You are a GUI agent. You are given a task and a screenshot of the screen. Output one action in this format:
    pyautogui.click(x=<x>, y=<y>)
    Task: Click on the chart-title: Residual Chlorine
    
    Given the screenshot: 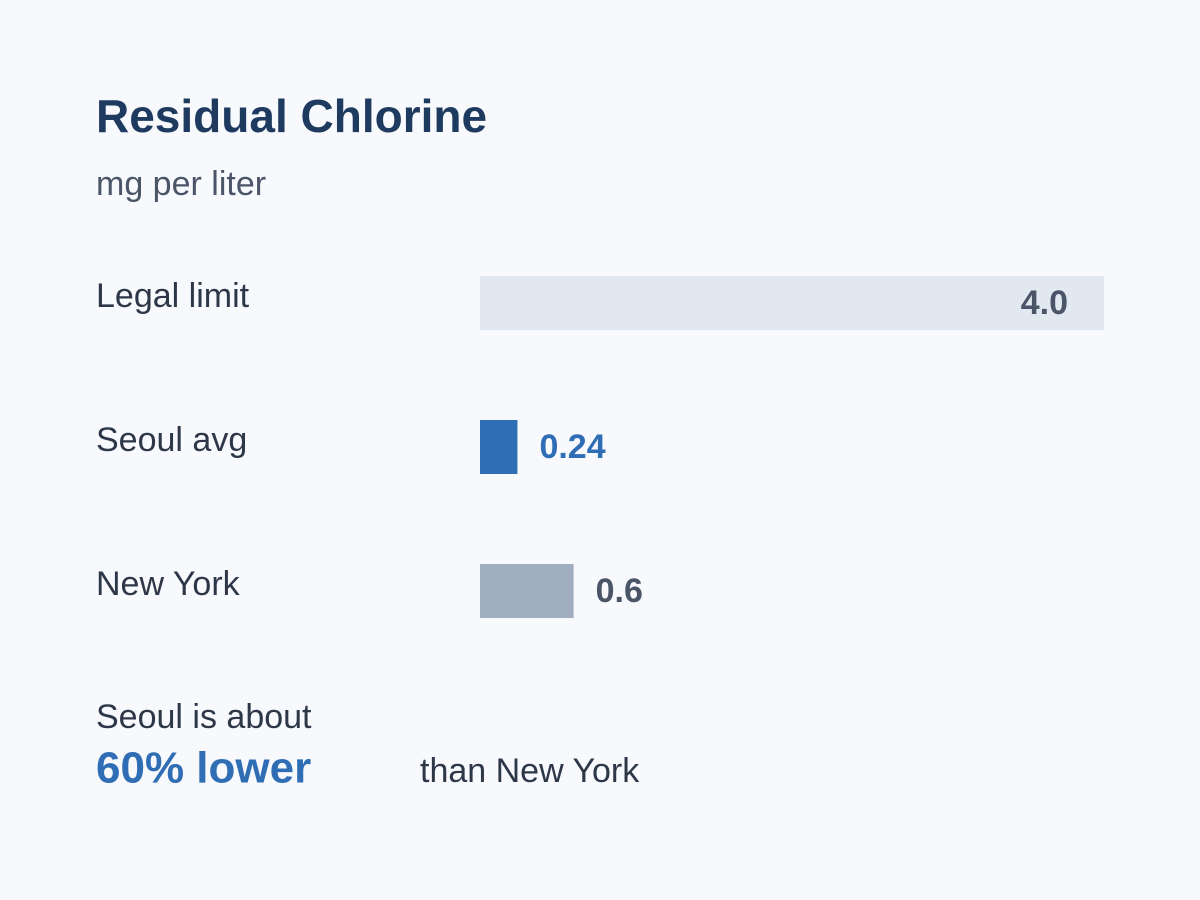 What is the action you would take?
    pyautogui.click(x=291, y=116)
    